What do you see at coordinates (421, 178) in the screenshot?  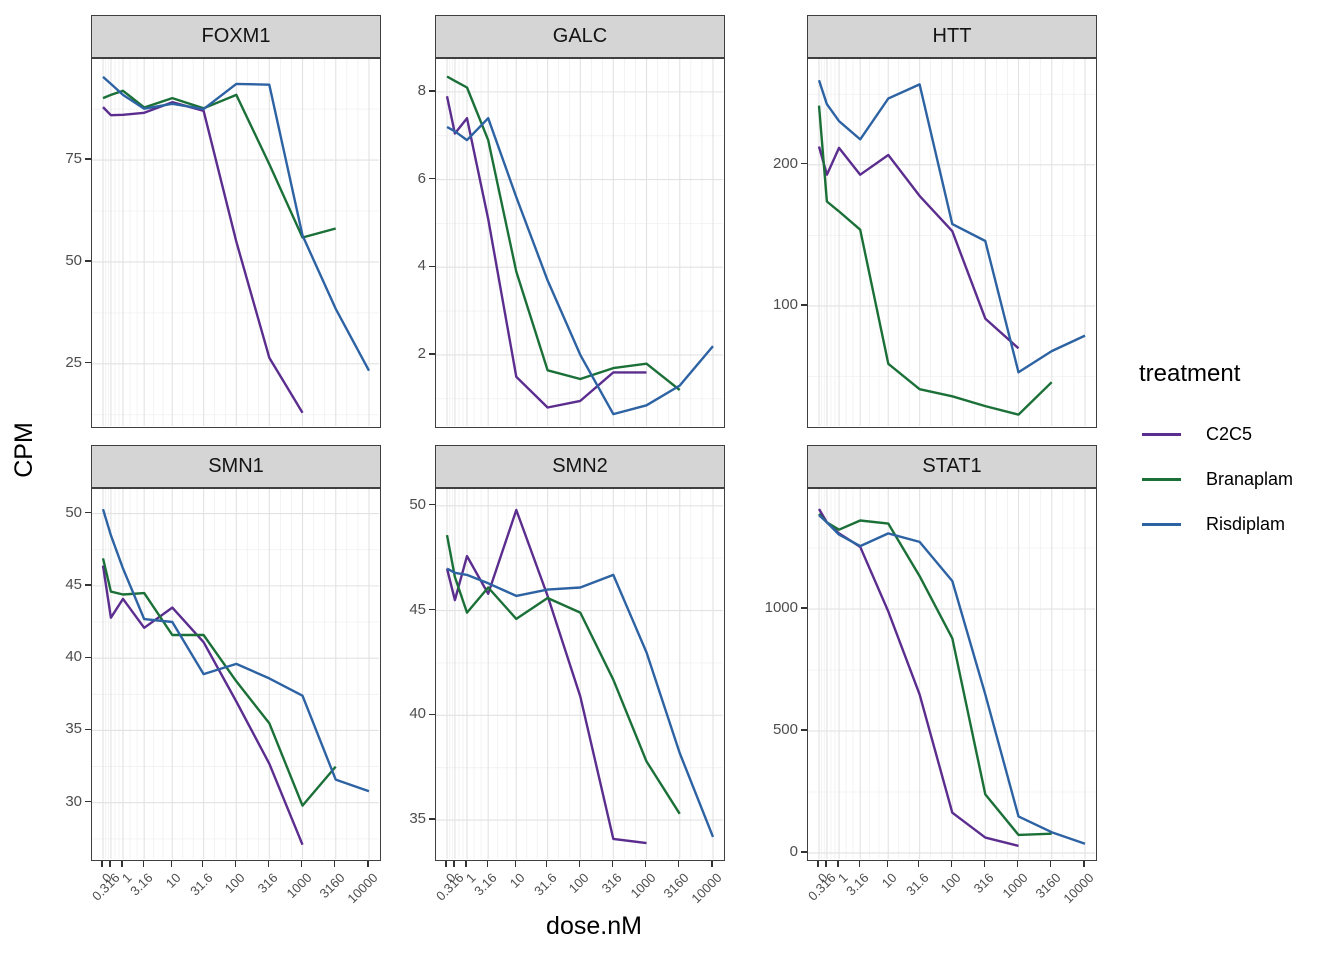 I see `y-tick-label: 6` at bounding box center [421, 178].